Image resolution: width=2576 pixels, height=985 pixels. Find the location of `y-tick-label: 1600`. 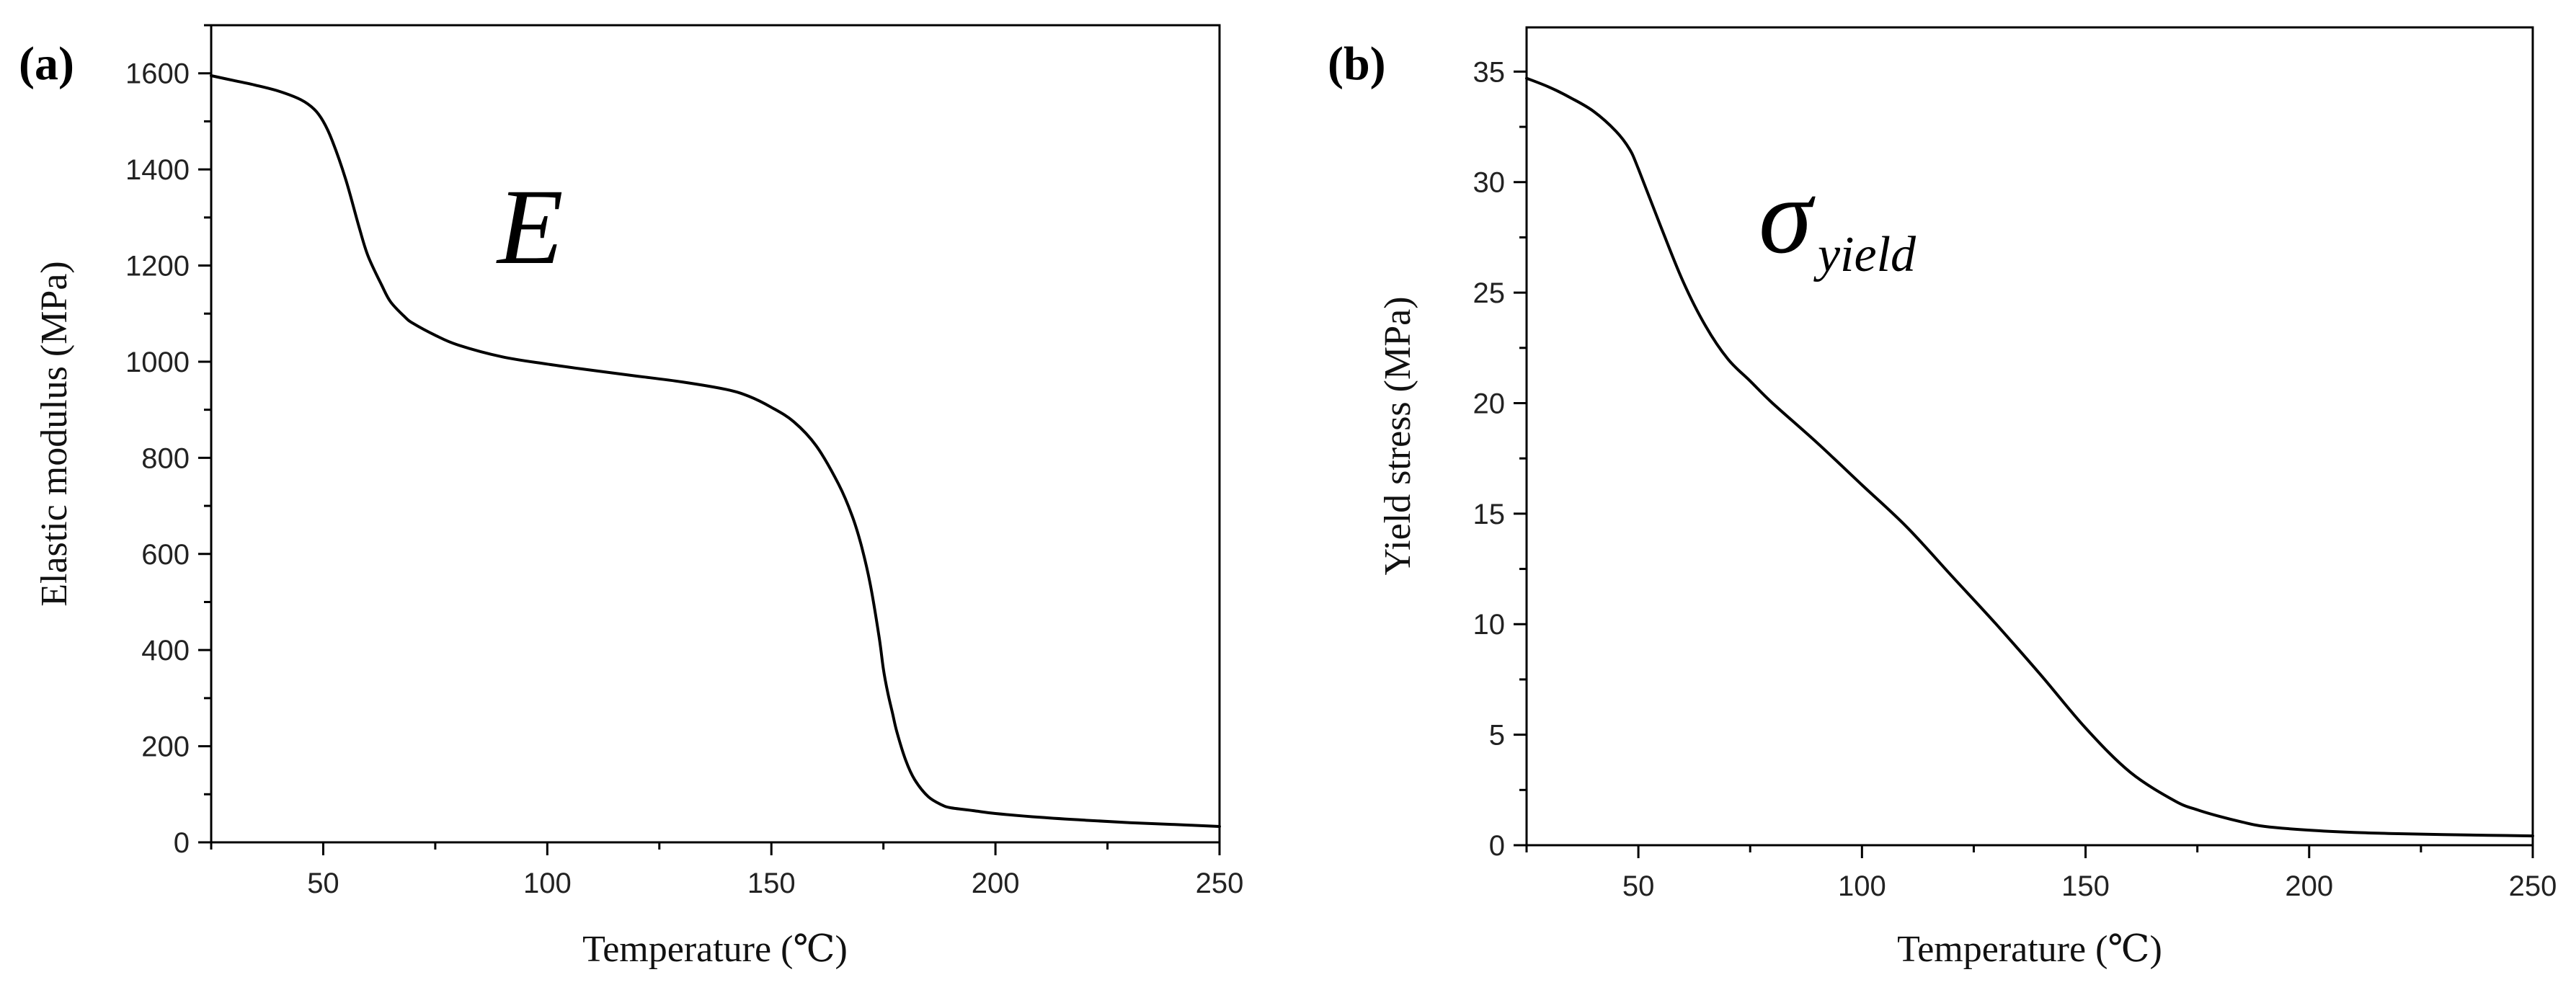

y-tick-label: 1600 is located at coordinates (157, 74).